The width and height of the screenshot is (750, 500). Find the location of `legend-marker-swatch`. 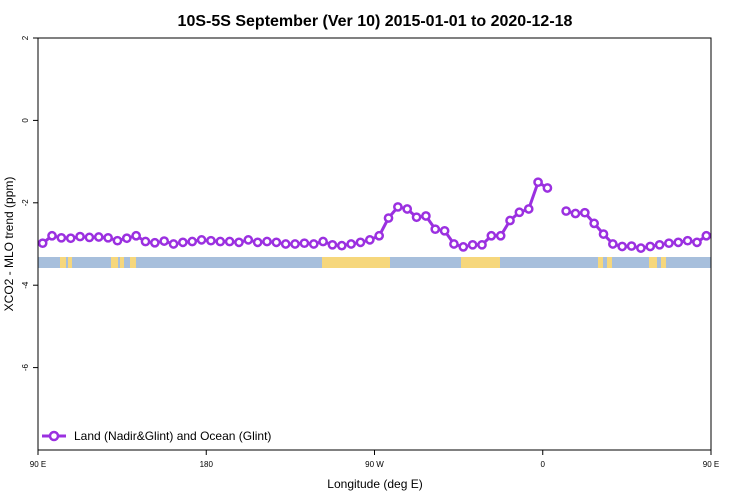

legend-marker-swatch is located at coordinates (54, 436).